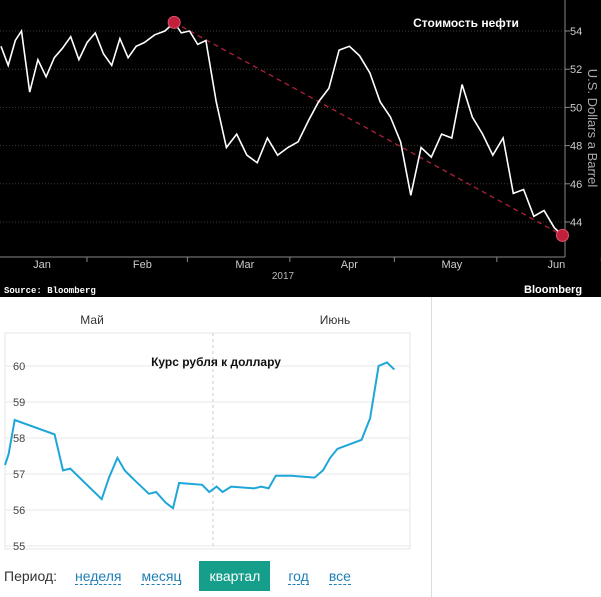  I want to click on oil-y-tick-label: 46, so click(576, 185).